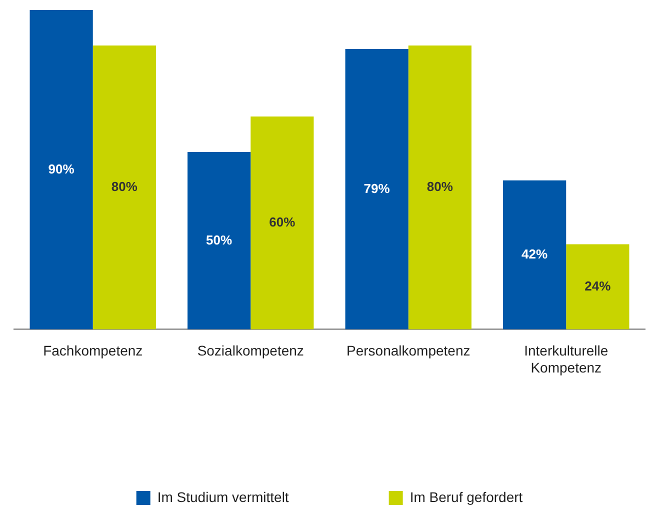 The image size is (659, 523). Describe the element at coordinates (408, 350) in the screenshot. I see `x-tick-label: Personalkompetenz` at that location.